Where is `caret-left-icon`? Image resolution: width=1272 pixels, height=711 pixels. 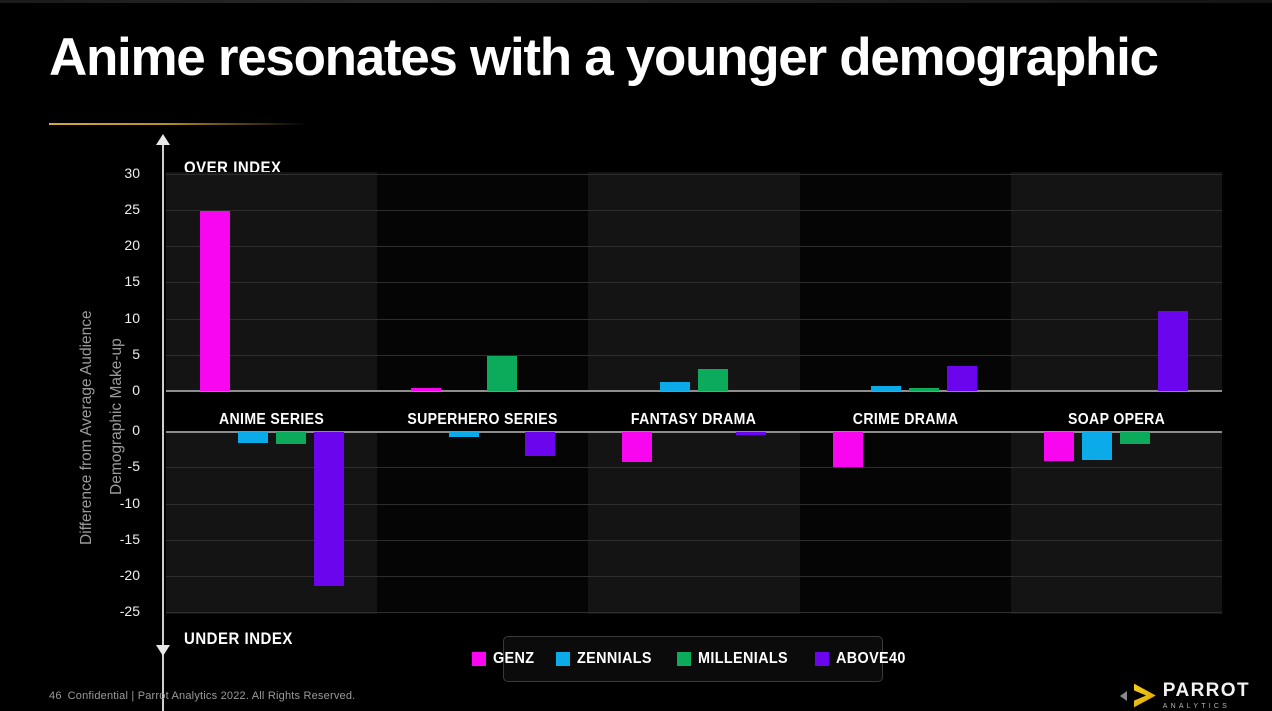
caret-left-icon is located at coordinates (1123, 695).